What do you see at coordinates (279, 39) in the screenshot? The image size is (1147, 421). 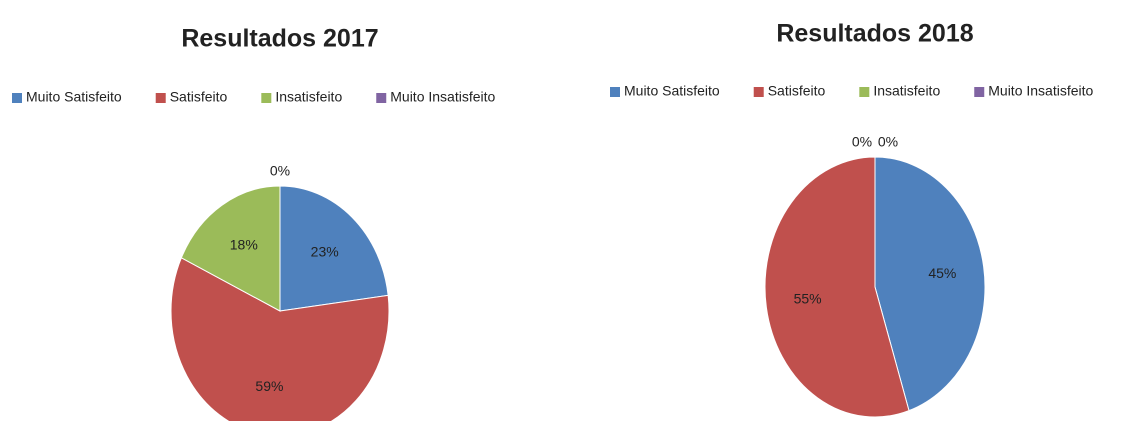 I see `chart-title: Resultados 2017` at bounding box center [279, 39].